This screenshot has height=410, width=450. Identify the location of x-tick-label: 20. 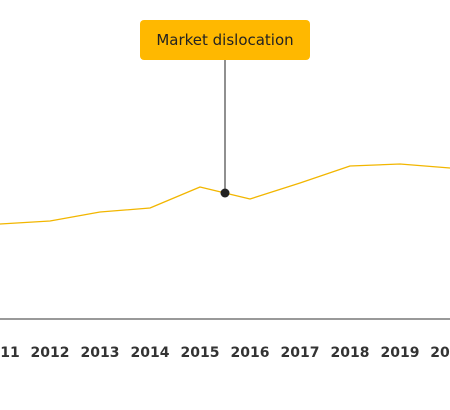
(440, 353).